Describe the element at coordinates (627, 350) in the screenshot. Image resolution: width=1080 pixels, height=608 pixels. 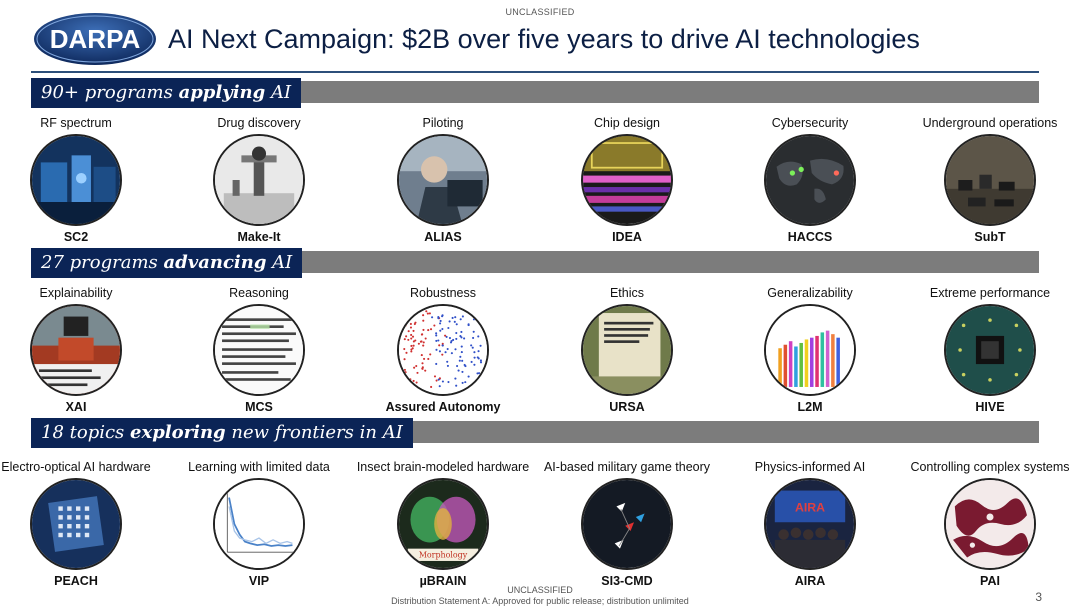
I see `report-cover-icon` at that location.